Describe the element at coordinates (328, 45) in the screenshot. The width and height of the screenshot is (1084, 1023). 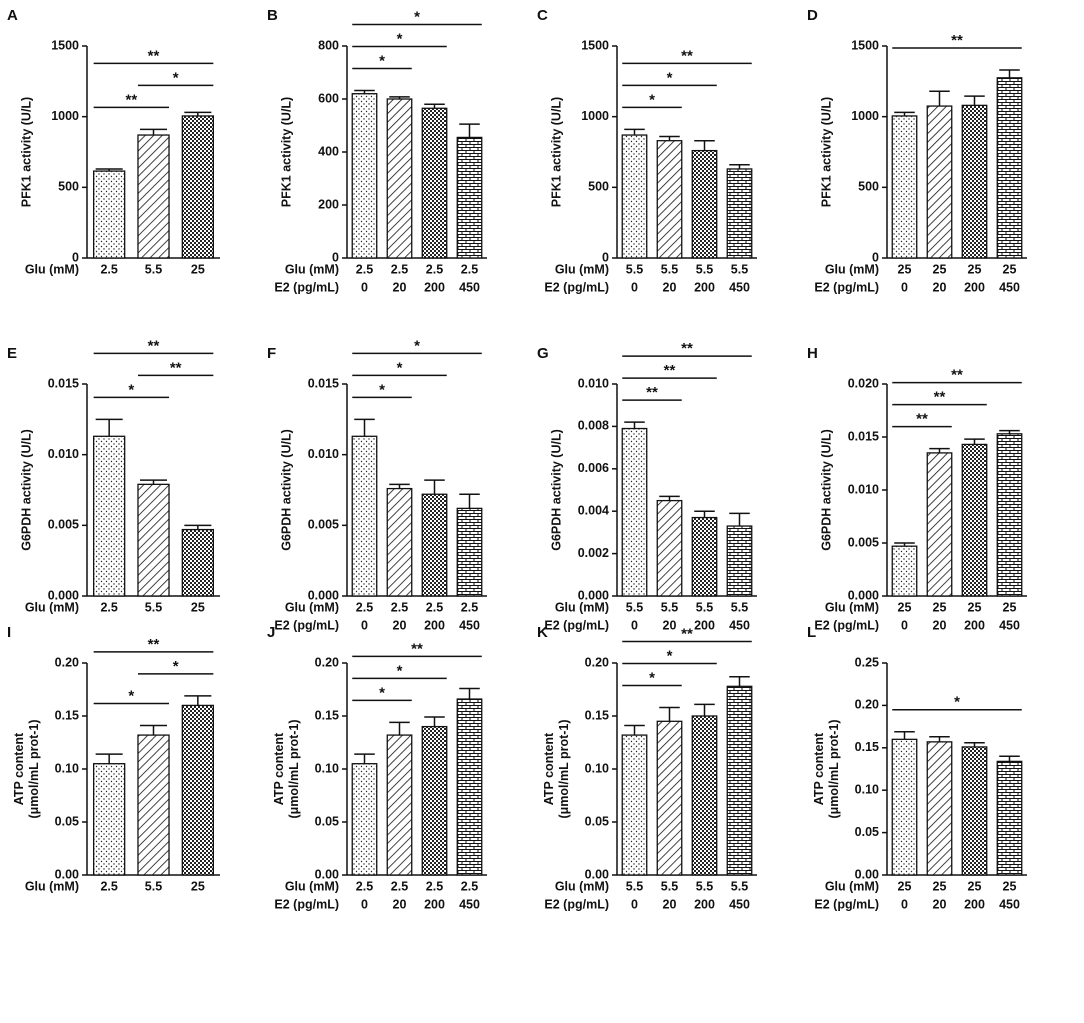
I see `y-tick-label: 800` at that location.